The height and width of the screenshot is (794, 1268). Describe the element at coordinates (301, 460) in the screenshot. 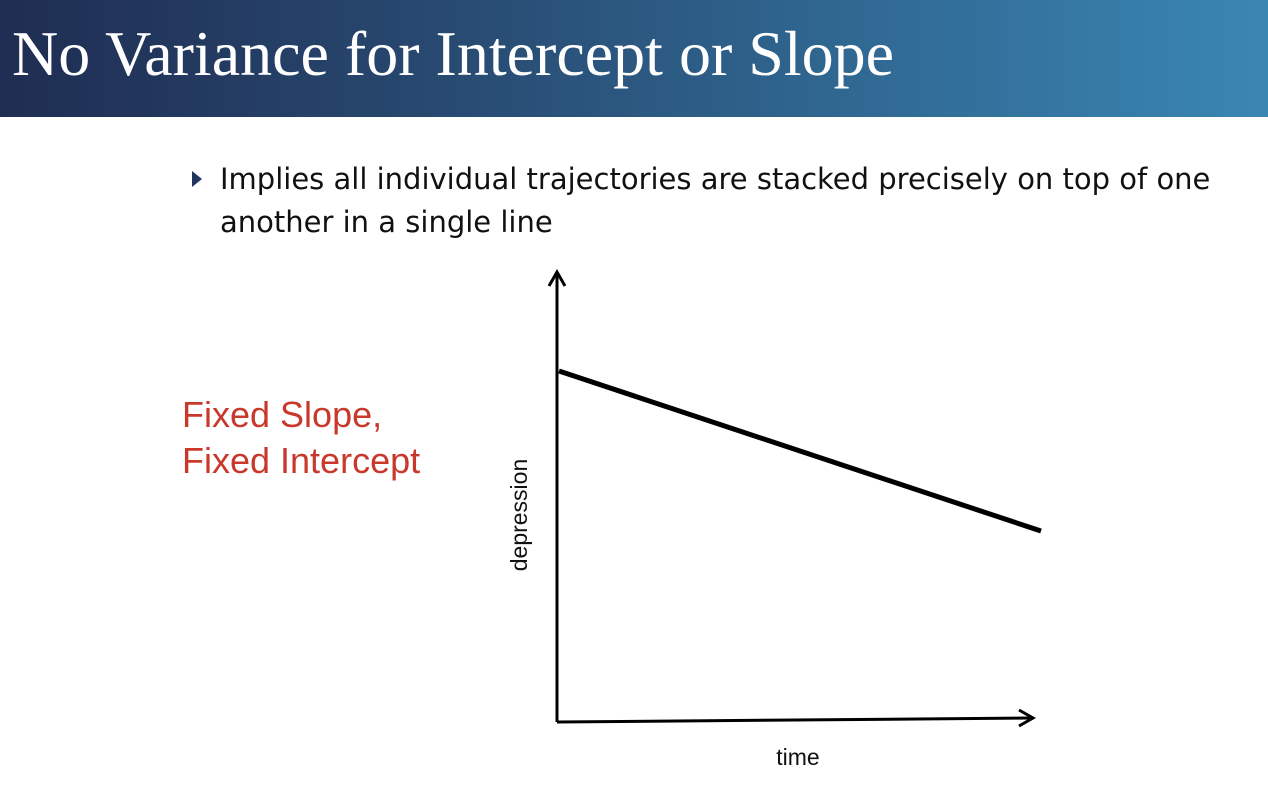

I see `fixed-label-line2: Fixed Intercept` at that location.